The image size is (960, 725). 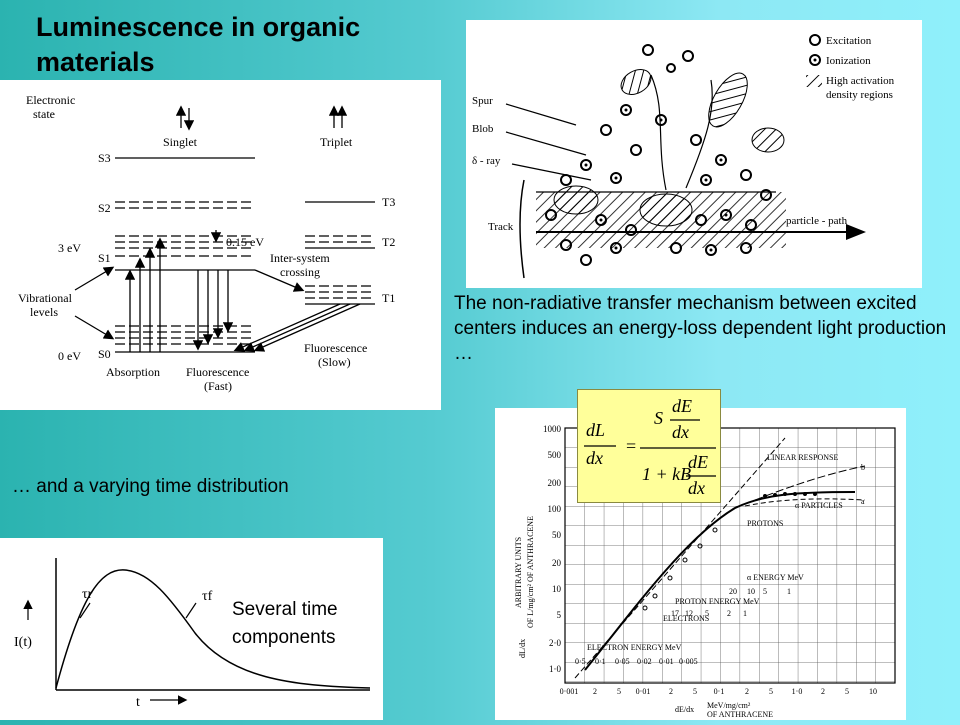 I want to click on time-distribution-plot: I(t) t τr τf, so click(x=191, y=629).